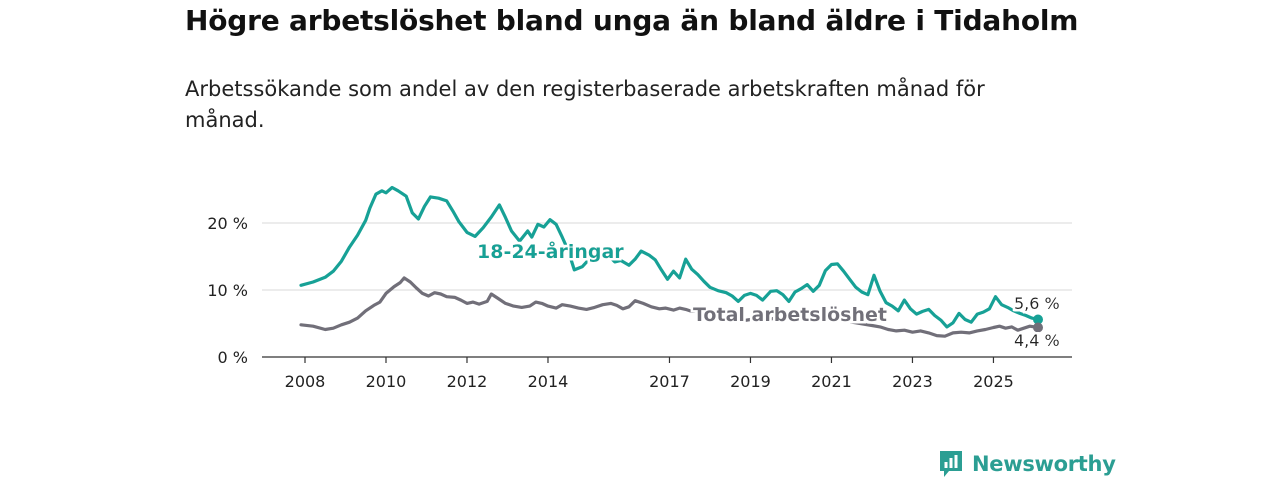 The width and height of the screenshot is (1280, 480). What do you see at coordinates (1037, 303) in the screenshot?
I see `end-label-youth: 5,6 %` at bounding box center [1037, 303].